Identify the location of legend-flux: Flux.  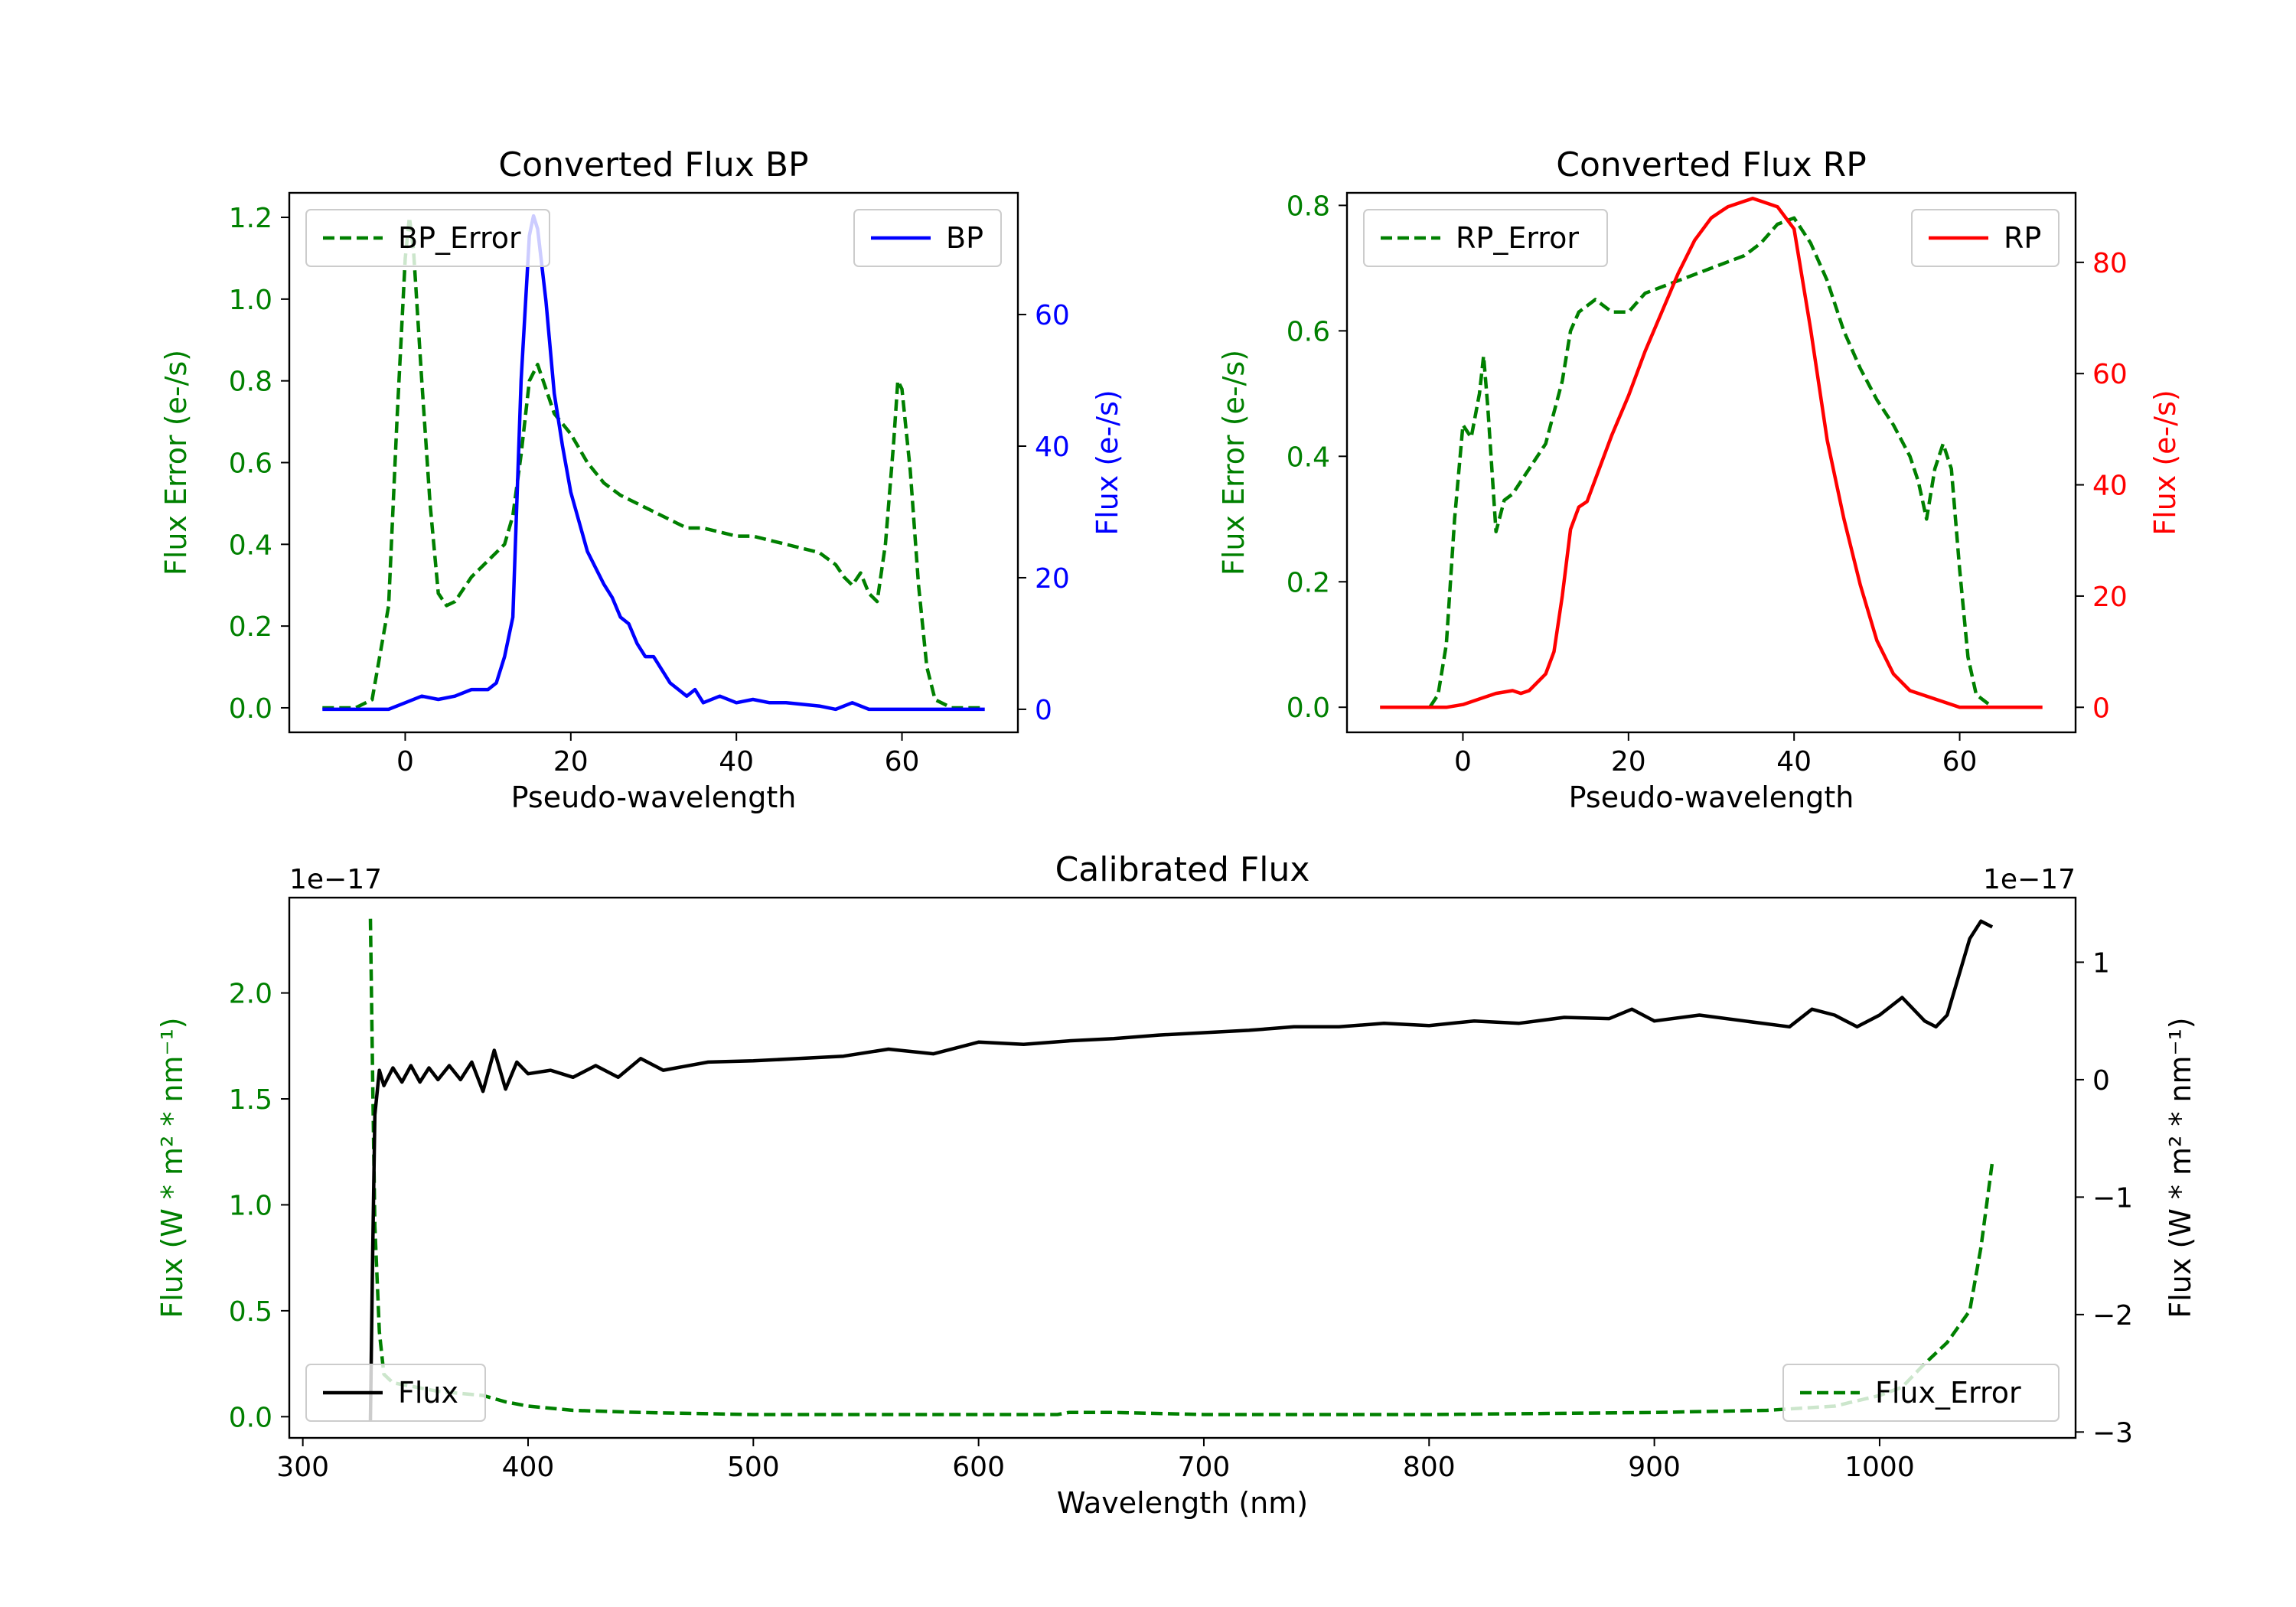
(395, 1393).